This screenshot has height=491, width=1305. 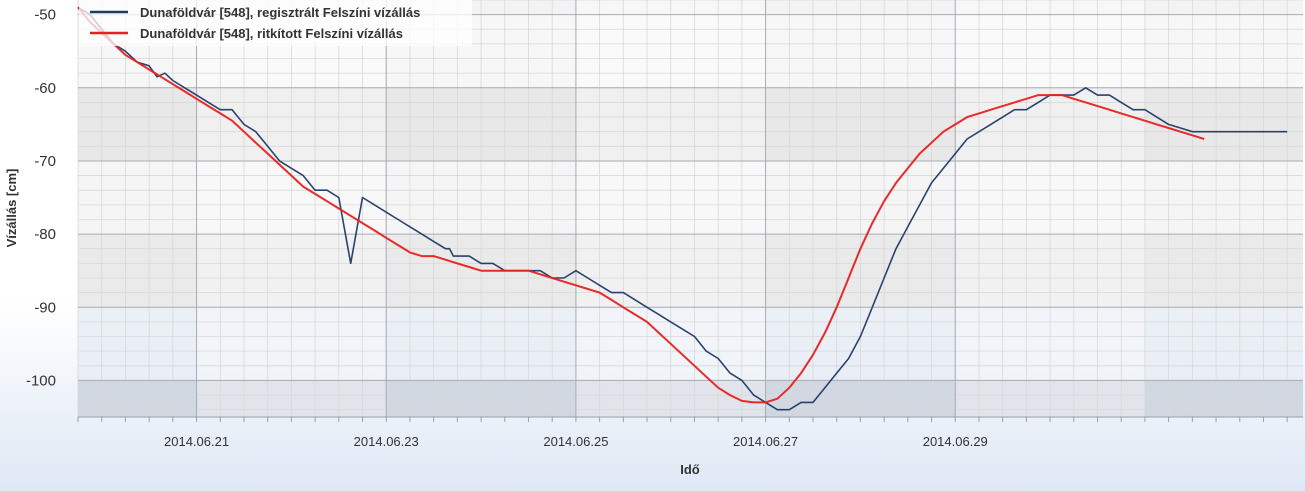 I want to click on x-tick-label: 2014.06.25, so click(x=575, y=441).